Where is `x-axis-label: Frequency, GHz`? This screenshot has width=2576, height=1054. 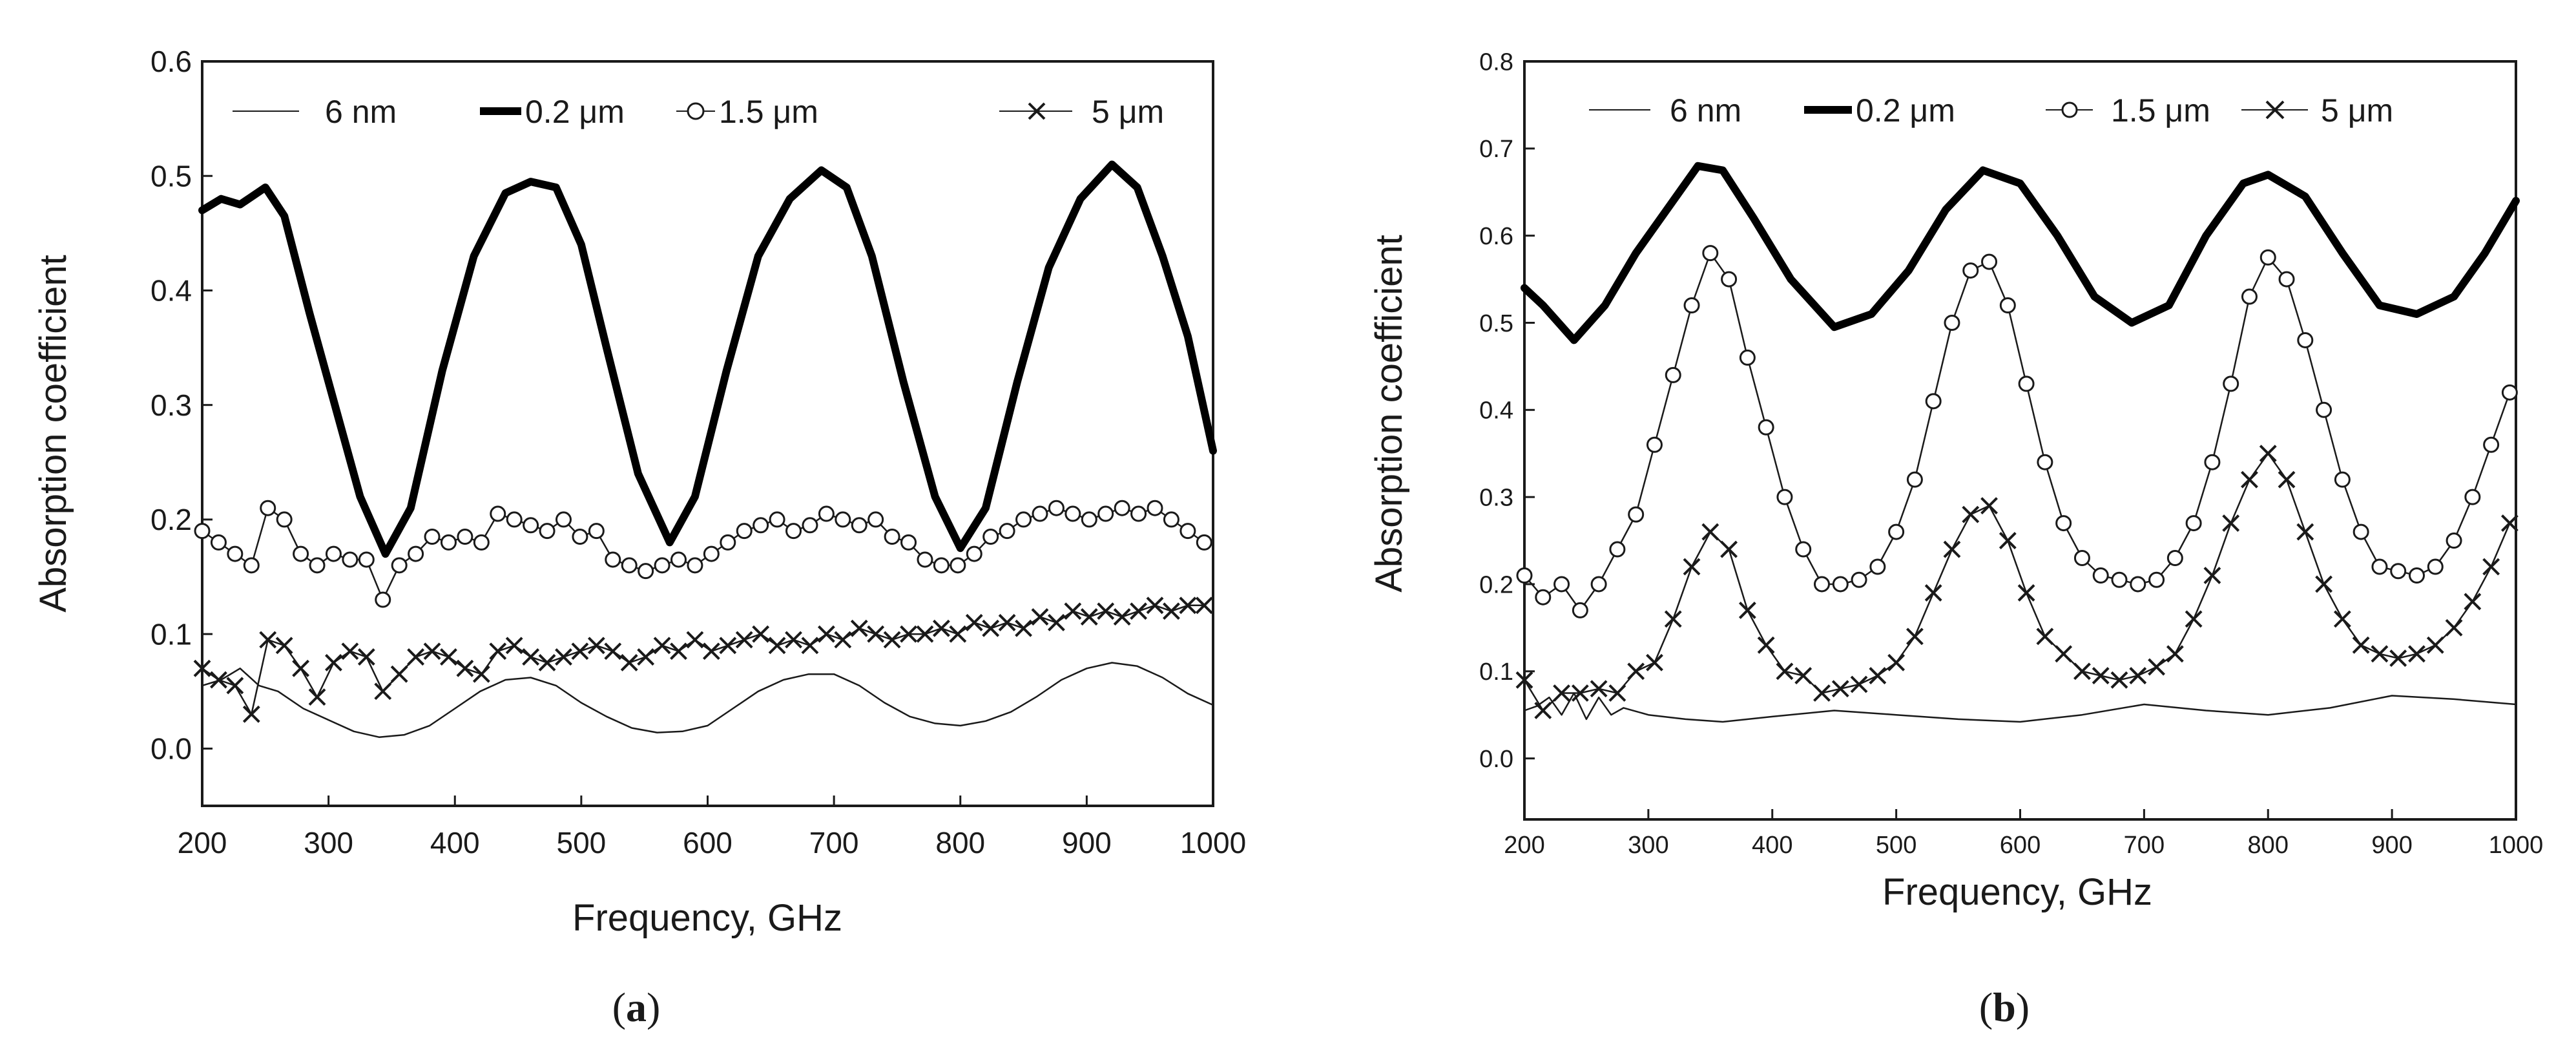
x-axis-label: Frequency, GHz is located at coordinates (707, 918).